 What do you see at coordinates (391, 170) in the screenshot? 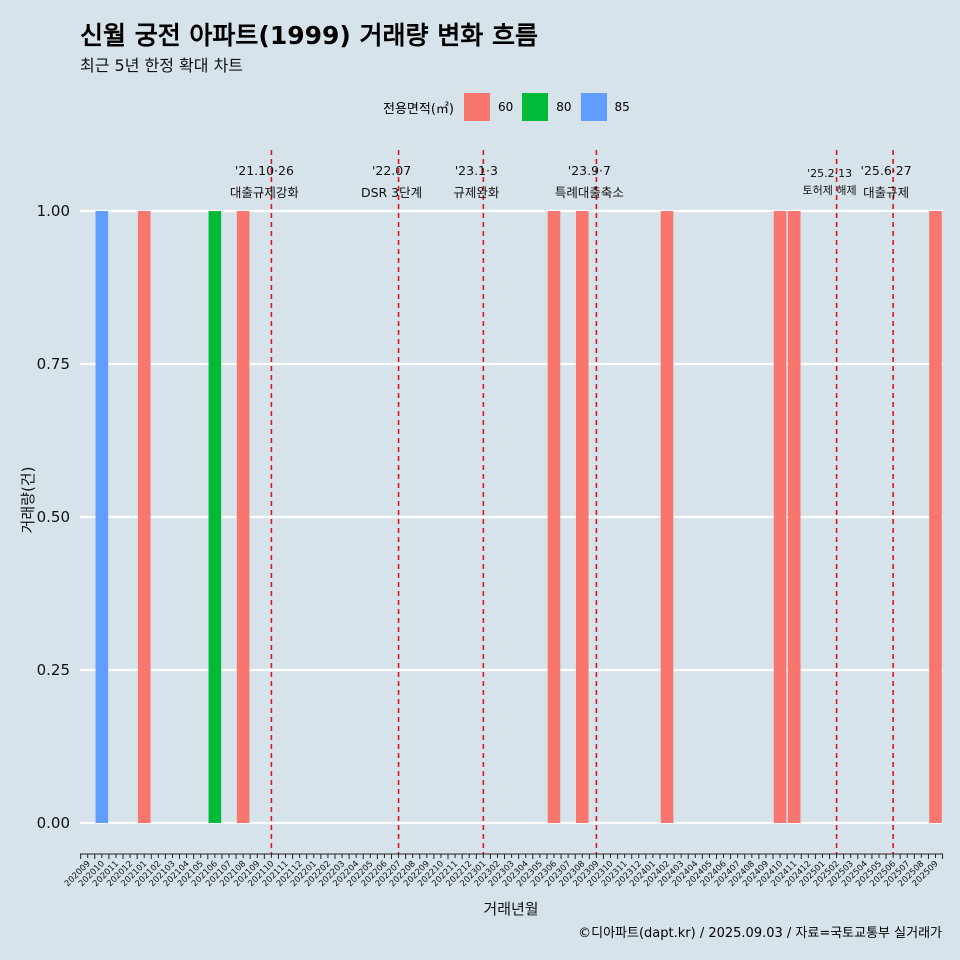
I see `event-date: '22.07` at bounding box center [391, 170].